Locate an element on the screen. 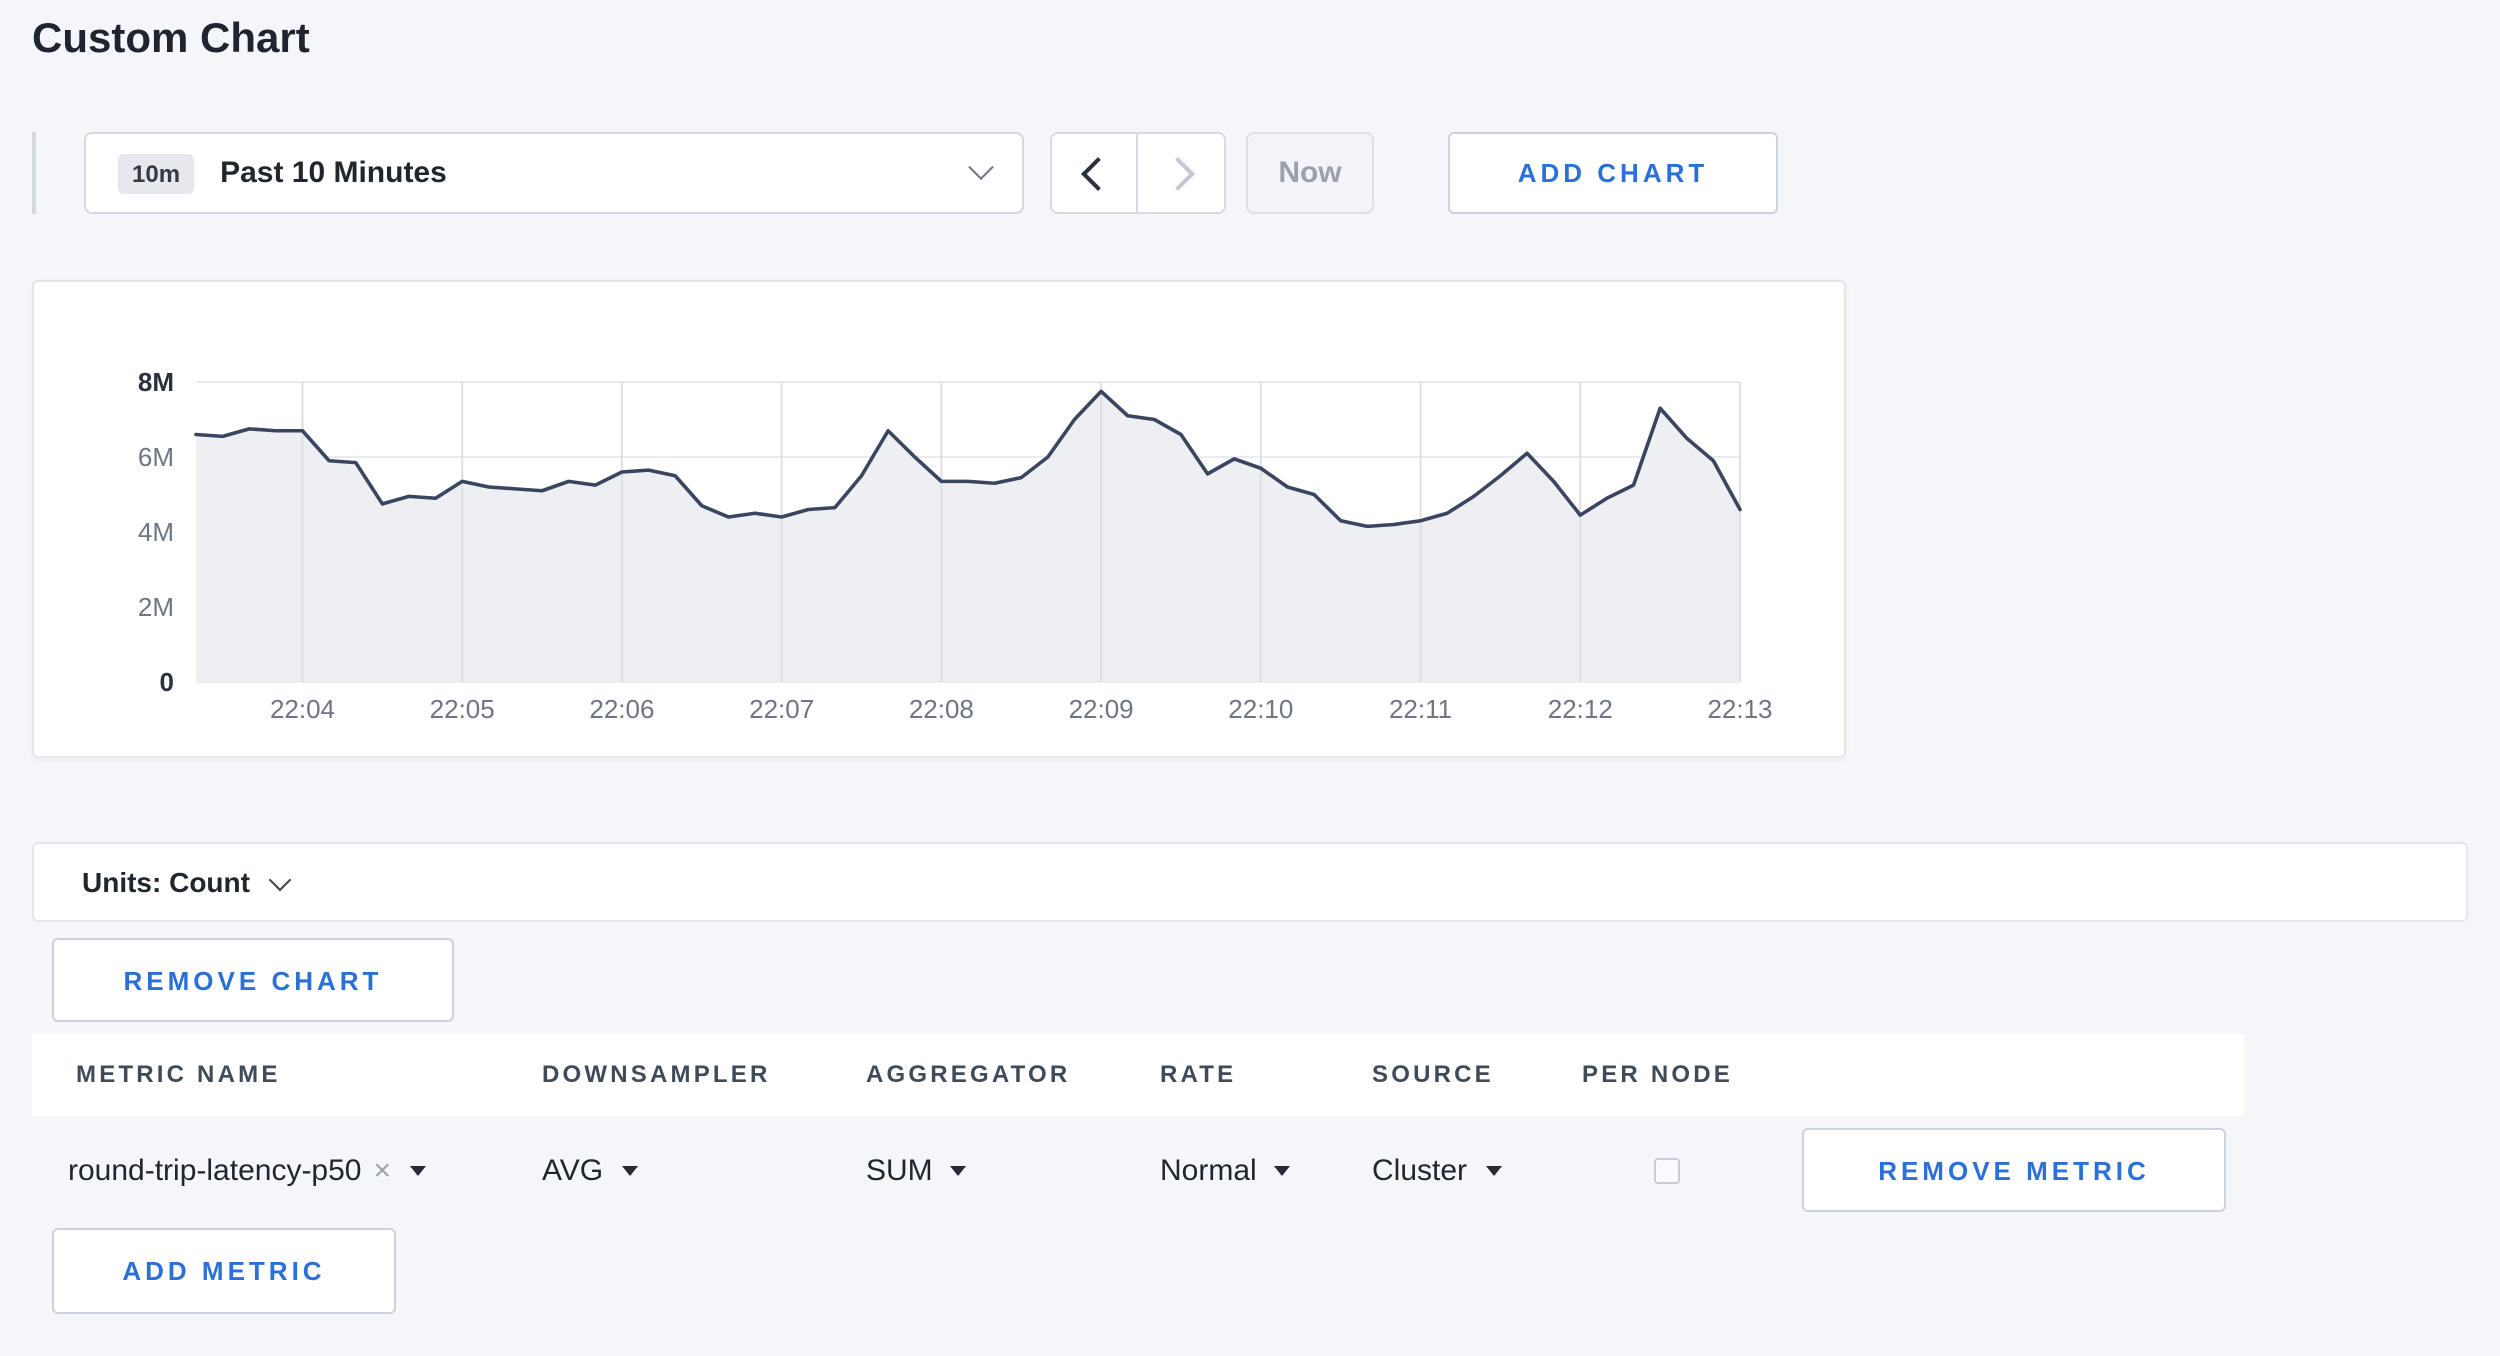 This screenshot has width=2500, height=1356. metric-name-select: round-trip-latency-p50 × is located at coordinates (247, 1170).